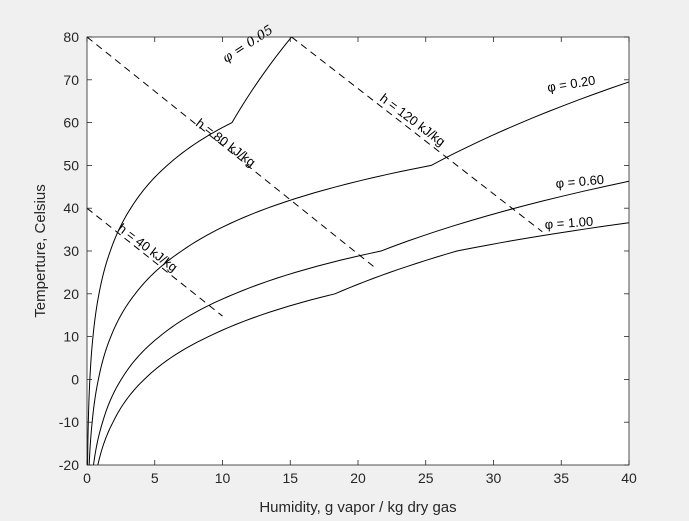 The image size is (689, 521). I want to click on label-phi-060: φ = 0.60, so click(580, 181).